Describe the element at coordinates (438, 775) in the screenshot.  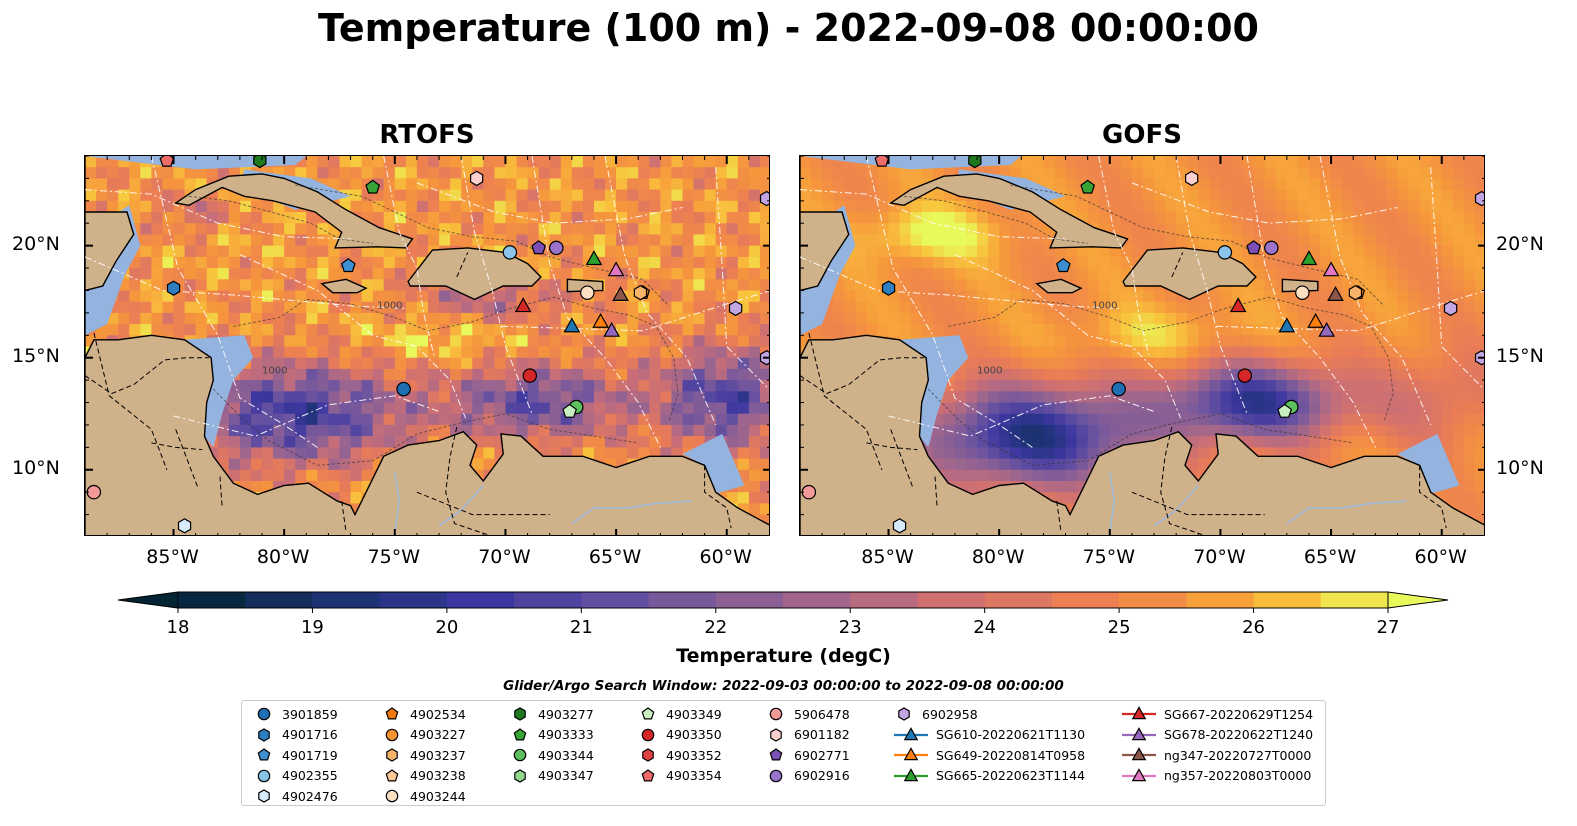
I see `legend-label: 4903238` at that location.